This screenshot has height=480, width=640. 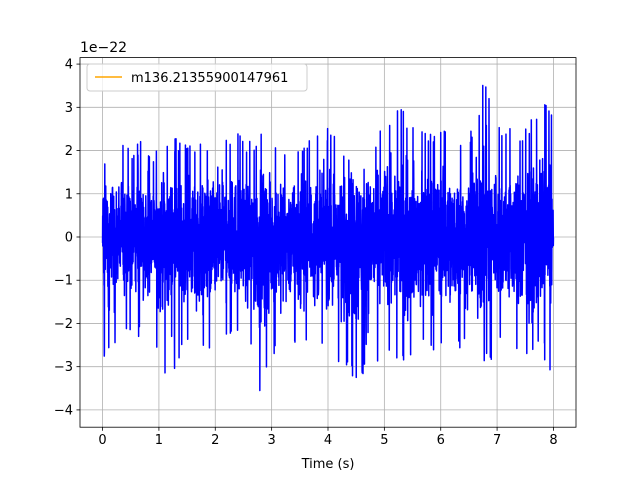 What do you see at coordinates (215, 440) in the screenshot?
I see `x-tick-label: 2` at bounding box center [215, 440].